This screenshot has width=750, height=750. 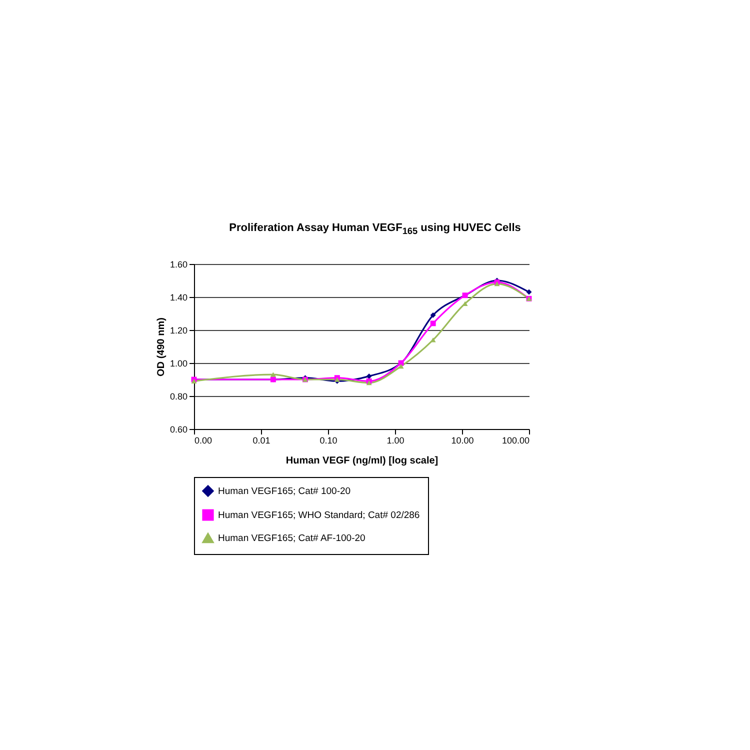 I want to click on legend-label: Human VEGF165; WHO Standard; Cat# 02/286, so click(x=319, y=515).